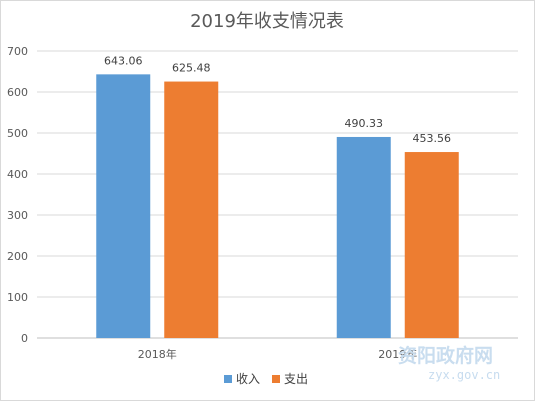 This screenshot has height=401, width=535. Describe the element at coordinates (17, 195) in the screenshot. I see `y-axis: 0 100 200 300 400 500 600 700` at that location.